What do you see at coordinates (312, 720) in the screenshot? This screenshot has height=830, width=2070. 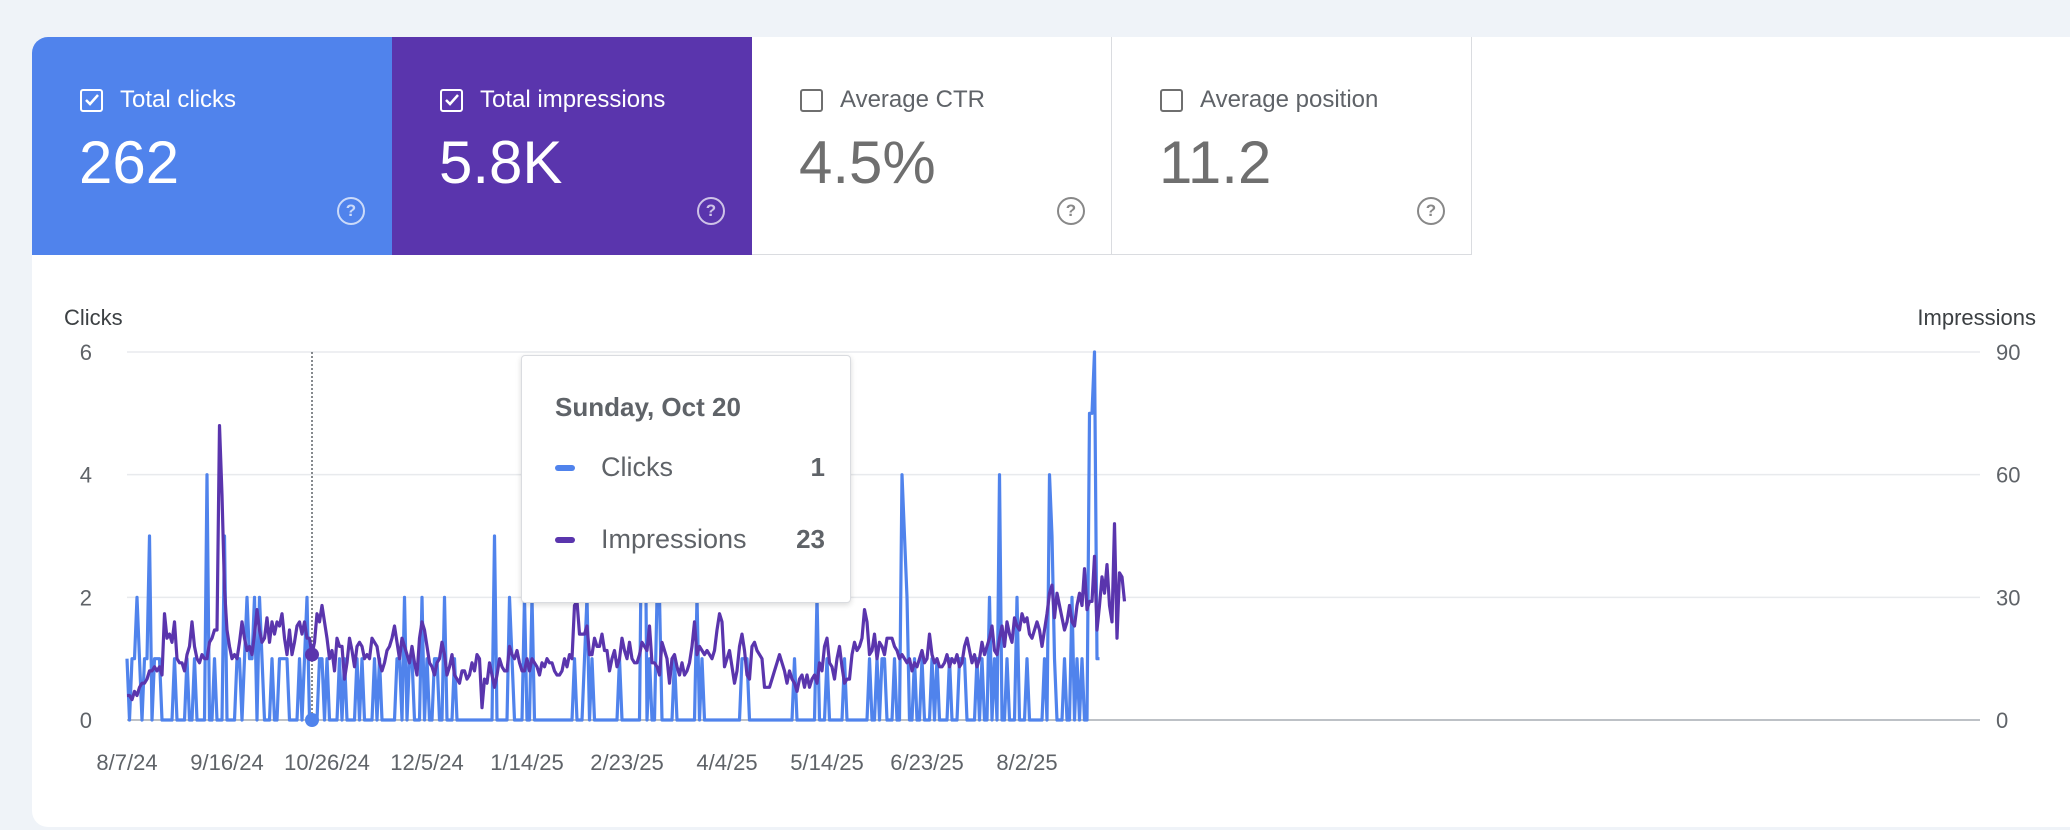 I see `hover-point-clicks` at bounding box center [312, 720].